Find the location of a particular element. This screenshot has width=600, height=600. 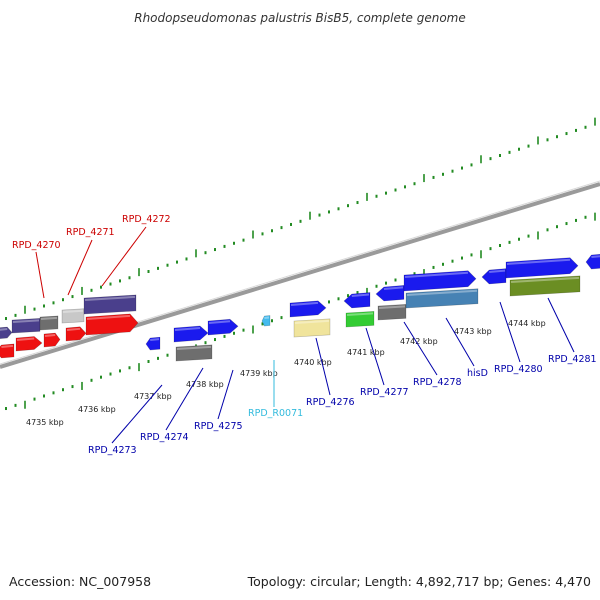

kbp-label: 4736 kbp is located at coordinates (97, 409).